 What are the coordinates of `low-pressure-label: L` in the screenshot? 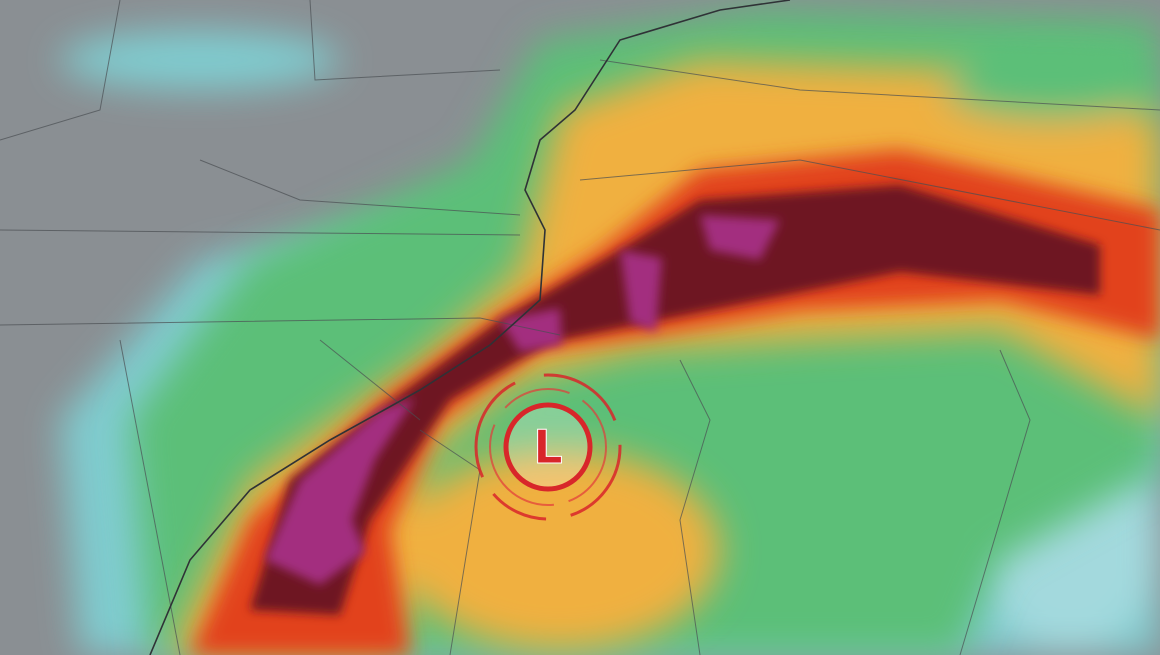 It's located at (547, 447).